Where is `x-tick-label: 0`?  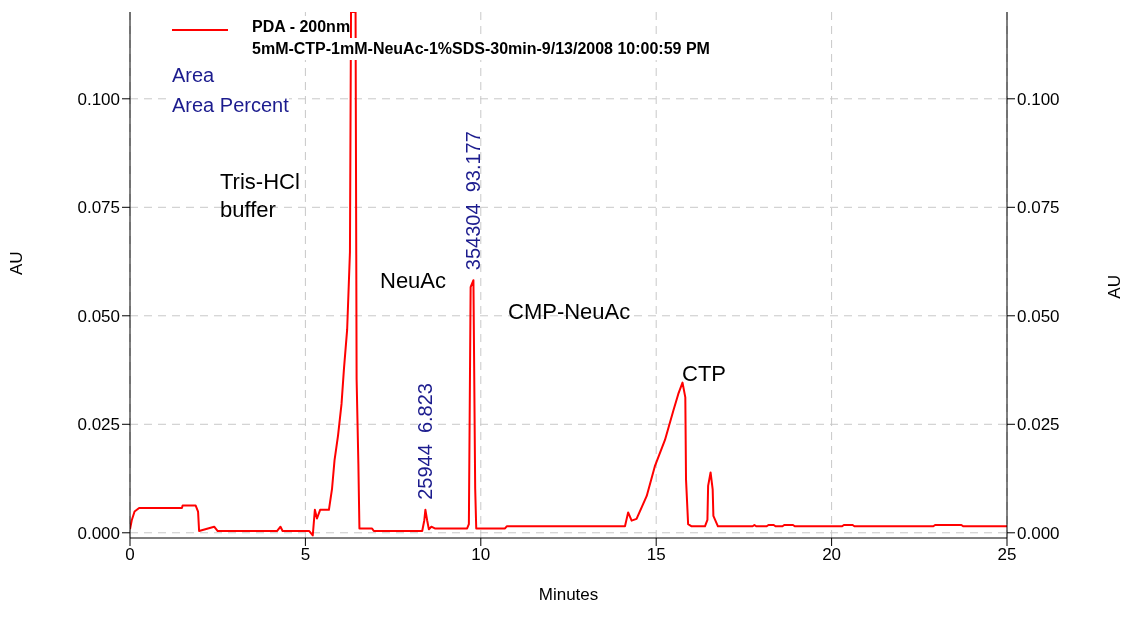 x-tick-label: 0 is located at coordinates (130, 555).